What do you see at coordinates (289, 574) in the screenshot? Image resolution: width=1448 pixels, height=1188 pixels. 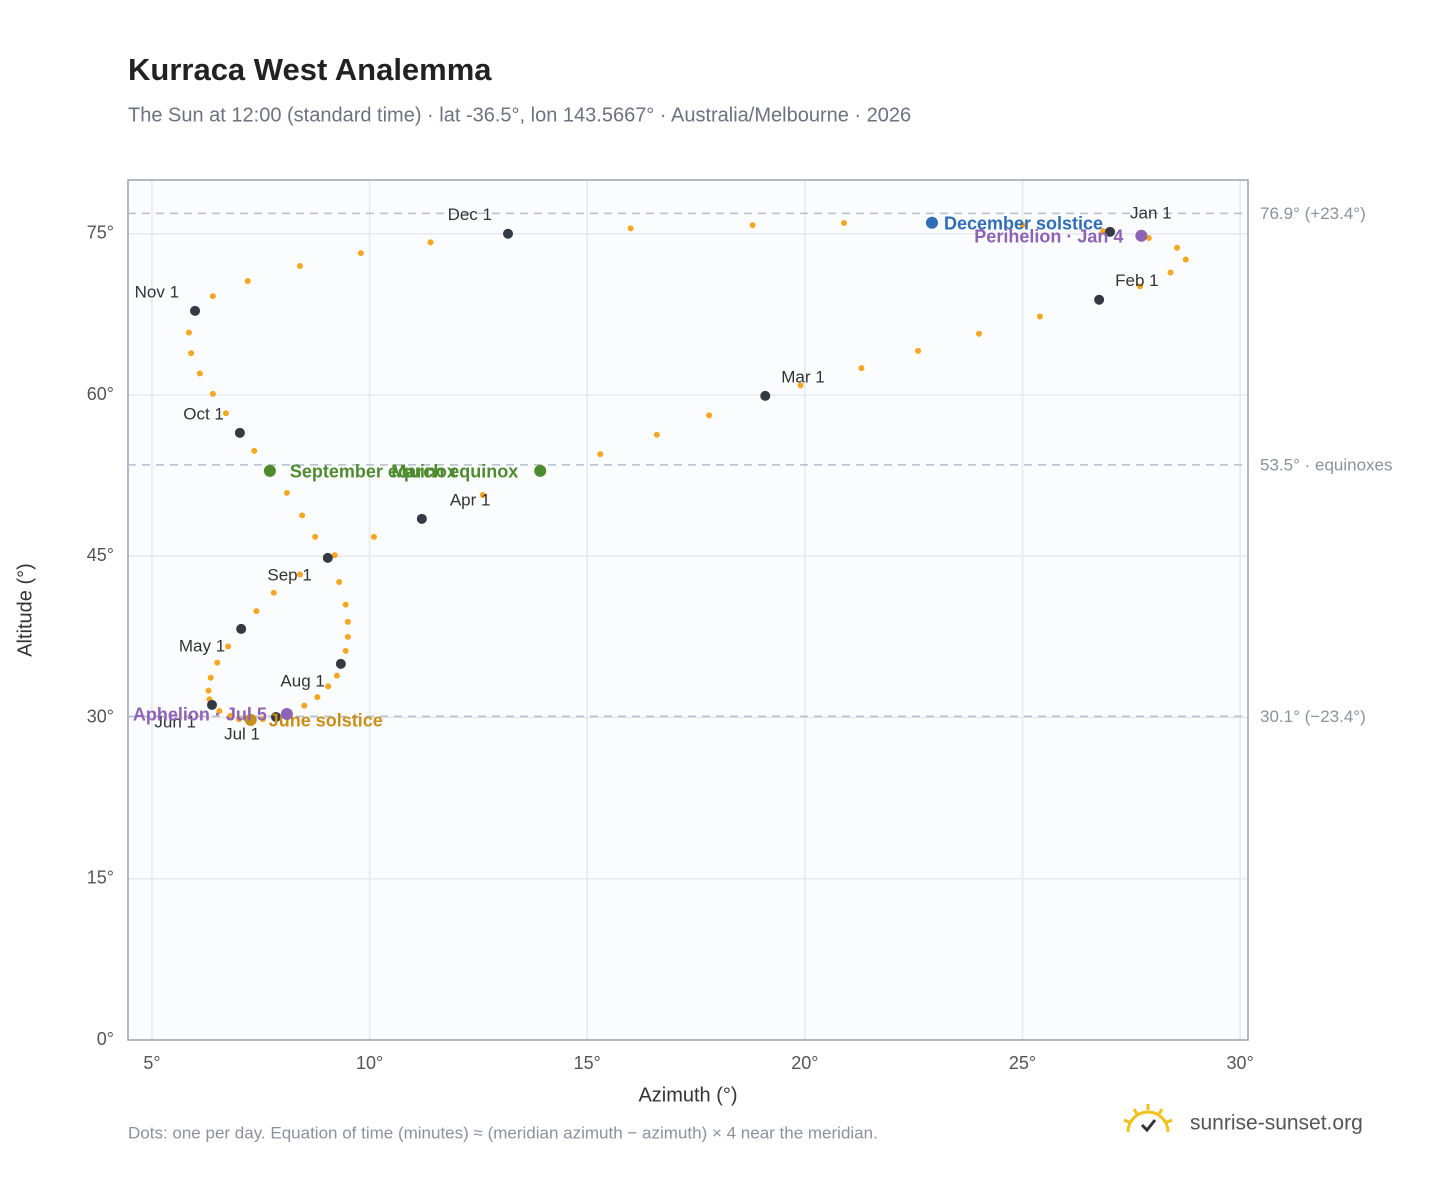 I see `month-label: Sep 1` at bounding box center [289, 574].